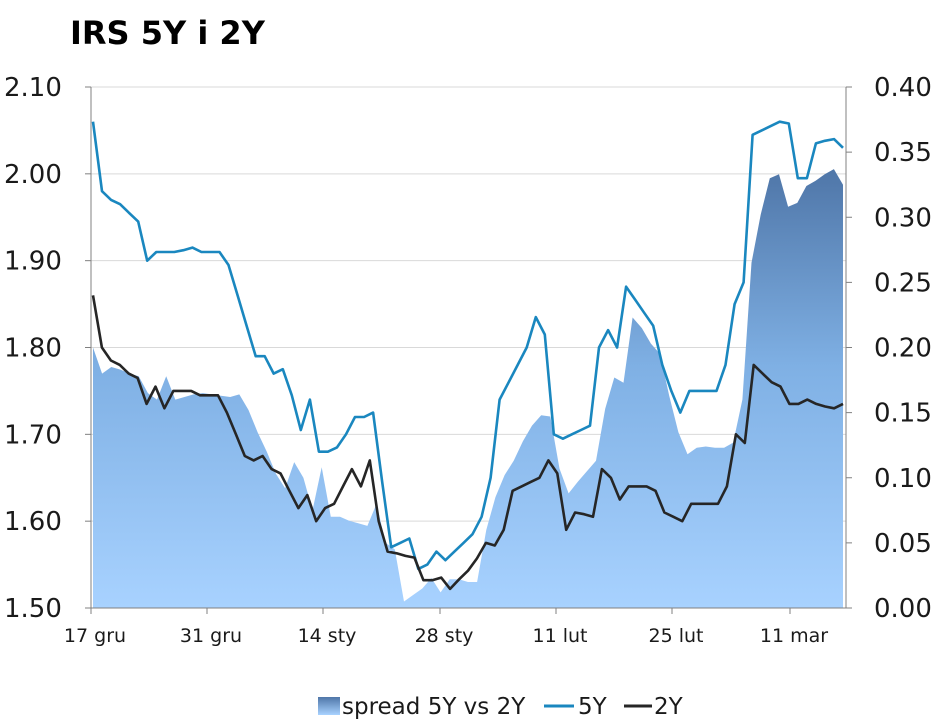 This screenshot has height=727, width=948. Describe the element at coordinates (676, 636) in the screenshot. I see `x-tick-label: 25 lut` at that location.